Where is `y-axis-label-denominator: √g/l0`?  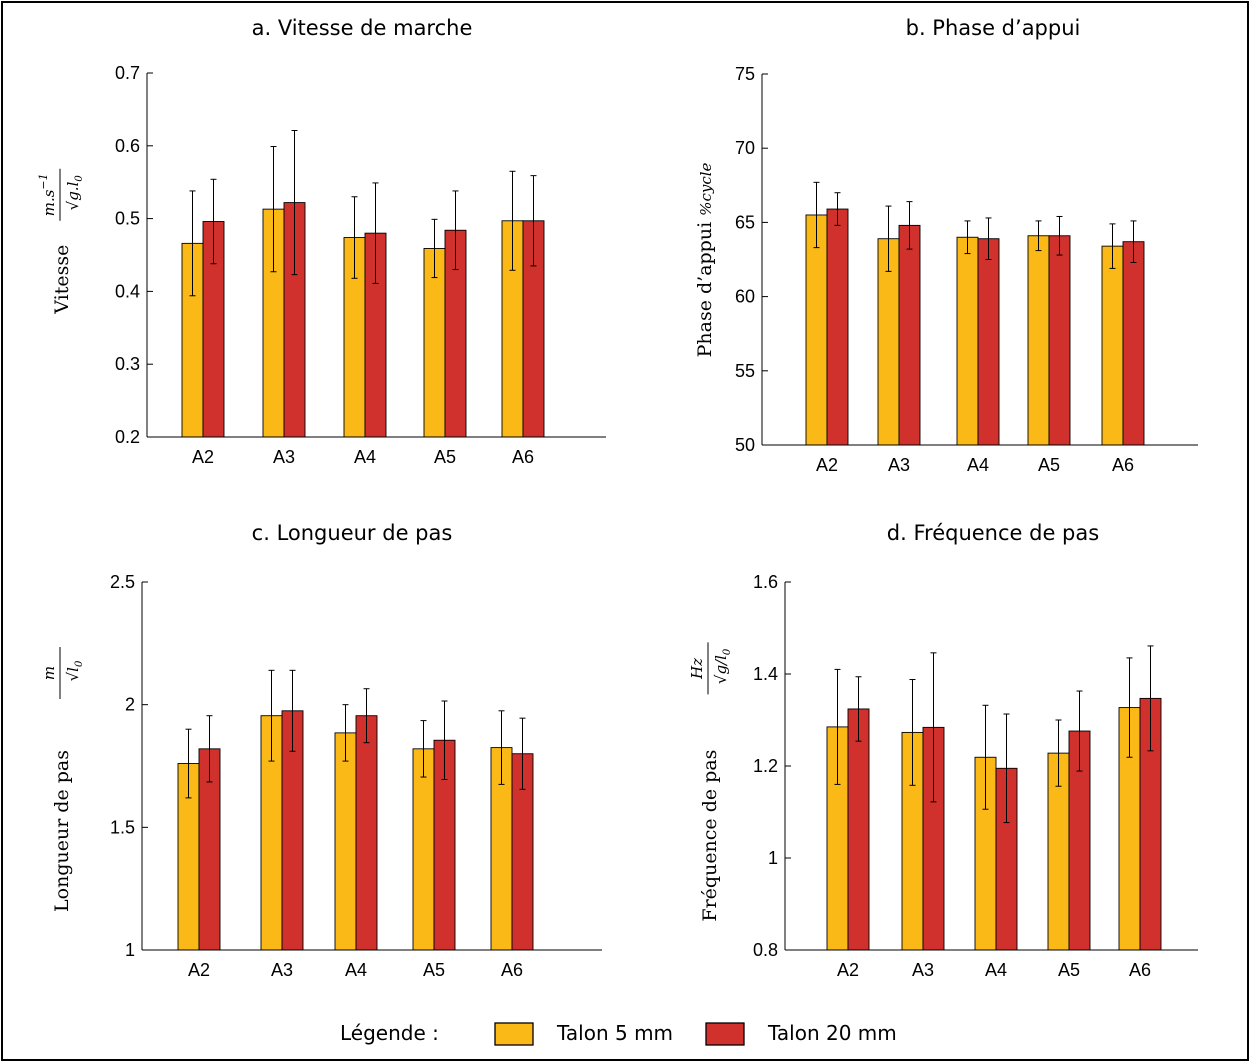 y-axis-label-denominator: √g/l0 is located at coordinates (722, 666).